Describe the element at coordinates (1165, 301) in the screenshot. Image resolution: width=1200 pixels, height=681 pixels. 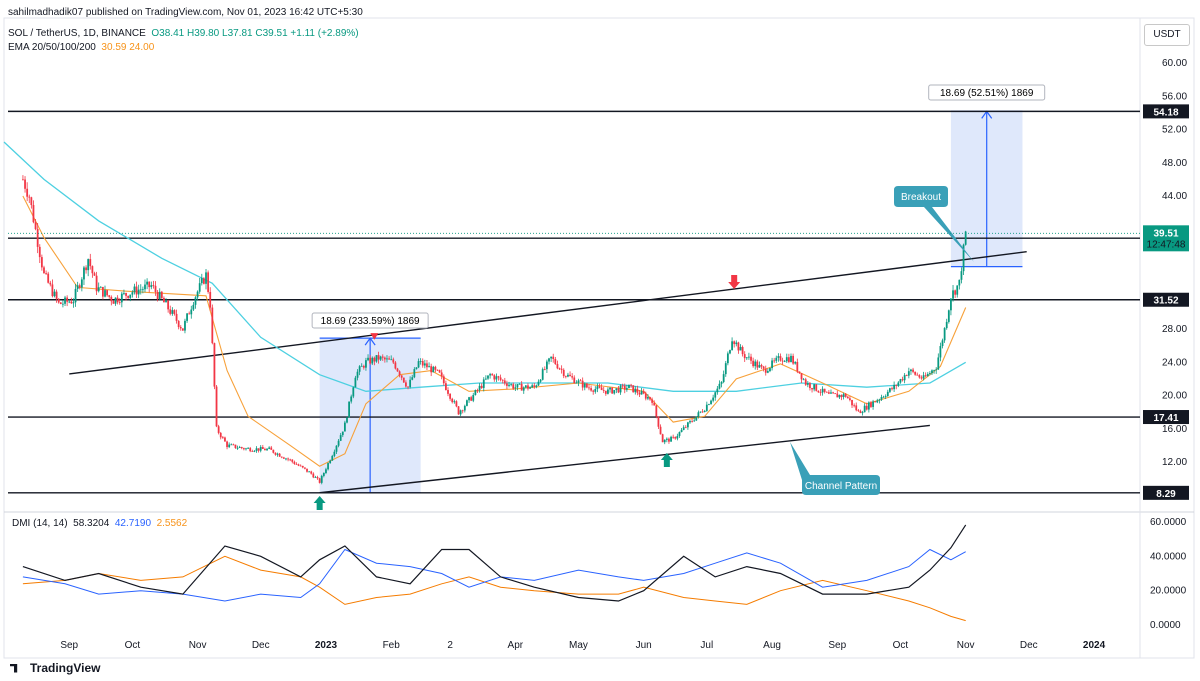
I see `level-tag-text: 31.52` at that location.